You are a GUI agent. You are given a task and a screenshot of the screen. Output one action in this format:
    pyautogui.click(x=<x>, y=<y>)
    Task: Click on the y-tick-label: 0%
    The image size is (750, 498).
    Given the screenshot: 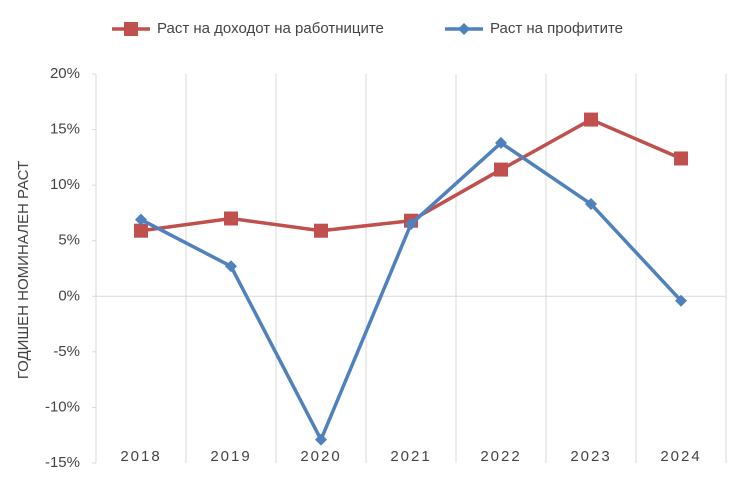 What is the action you would take?
    pyautogui.click(x=69, y=295)
    